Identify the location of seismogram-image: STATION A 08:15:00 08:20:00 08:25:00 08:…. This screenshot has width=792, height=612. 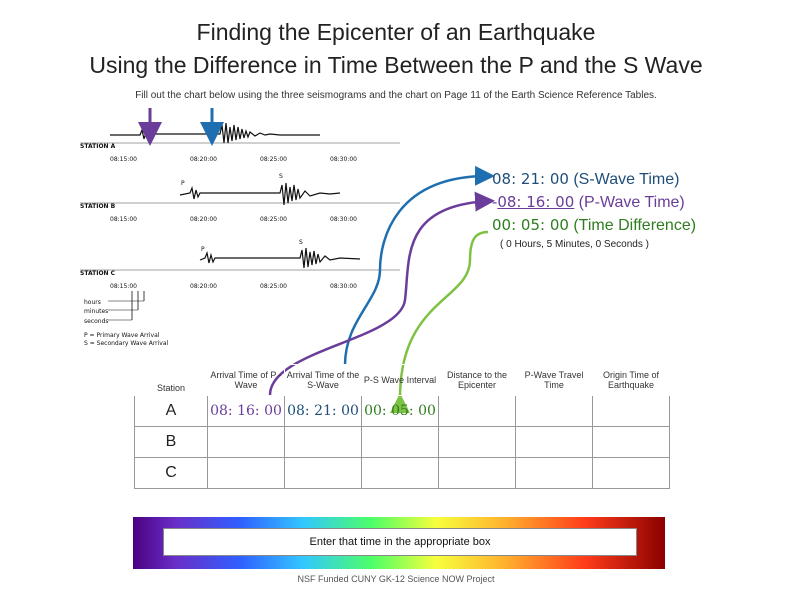
(240, 234).